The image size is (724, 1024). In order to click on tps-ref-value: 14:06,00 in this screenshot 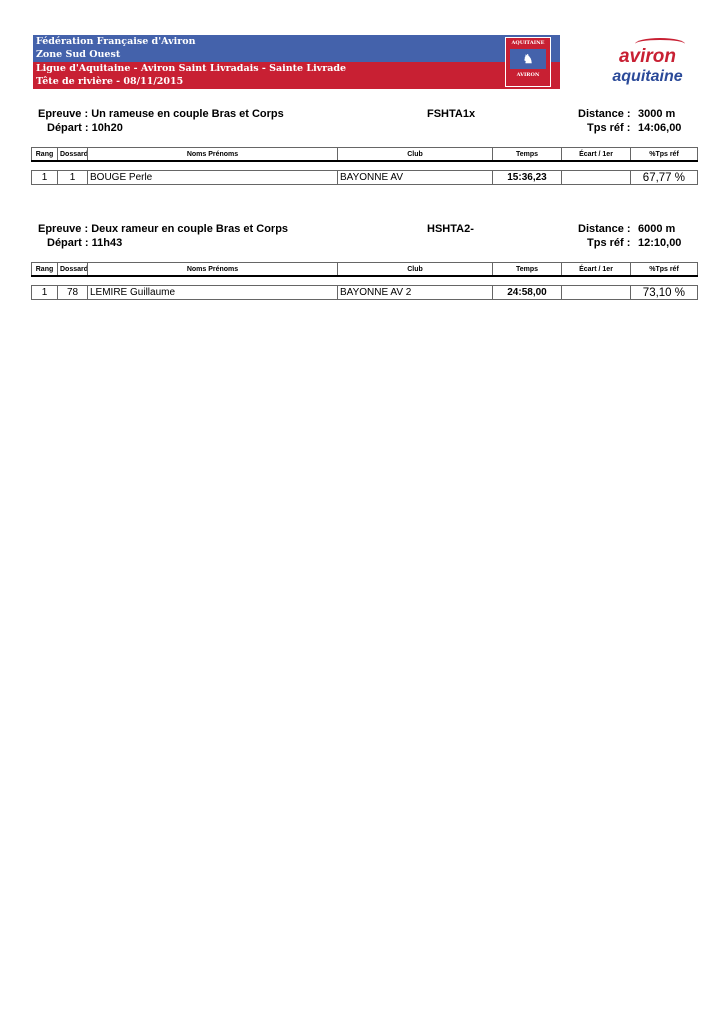, I will do `click(660, 128)`.